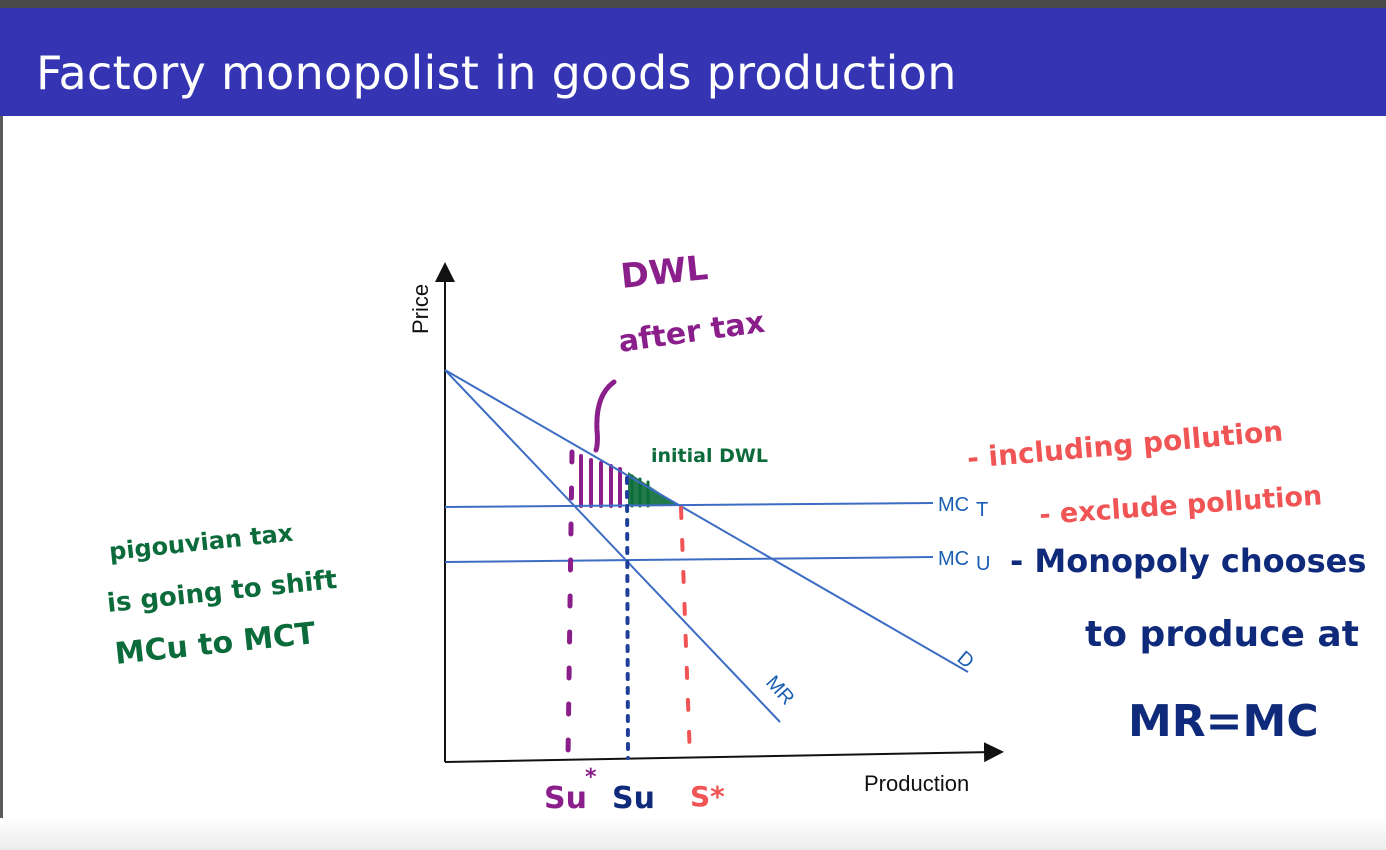 This screenshot has height=850, width=1386. What do you see at coordinates (983, 564) in the screenshot?
I see `mc-u-subscript: U` at bounding box center [983, 564].